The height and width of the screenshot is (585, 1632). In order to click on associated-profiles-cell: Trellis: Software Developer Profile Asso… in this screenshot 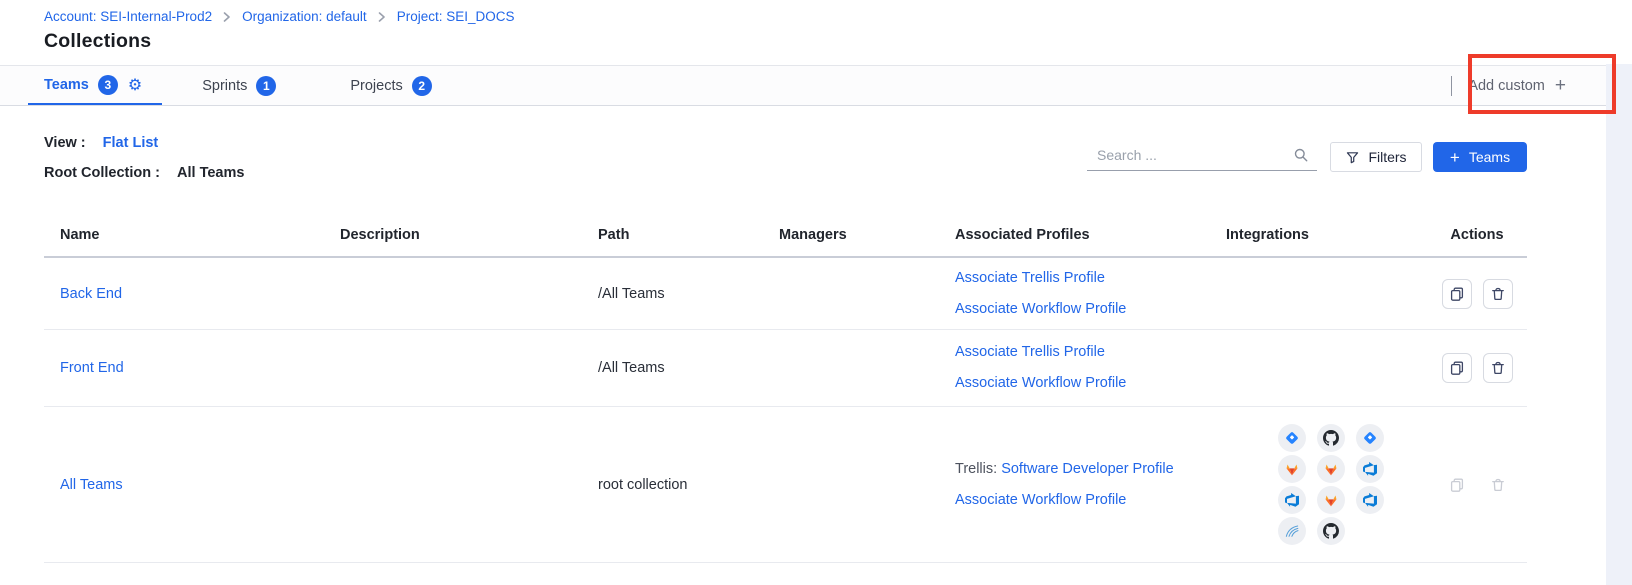, I will do `click(1074, 485)`.